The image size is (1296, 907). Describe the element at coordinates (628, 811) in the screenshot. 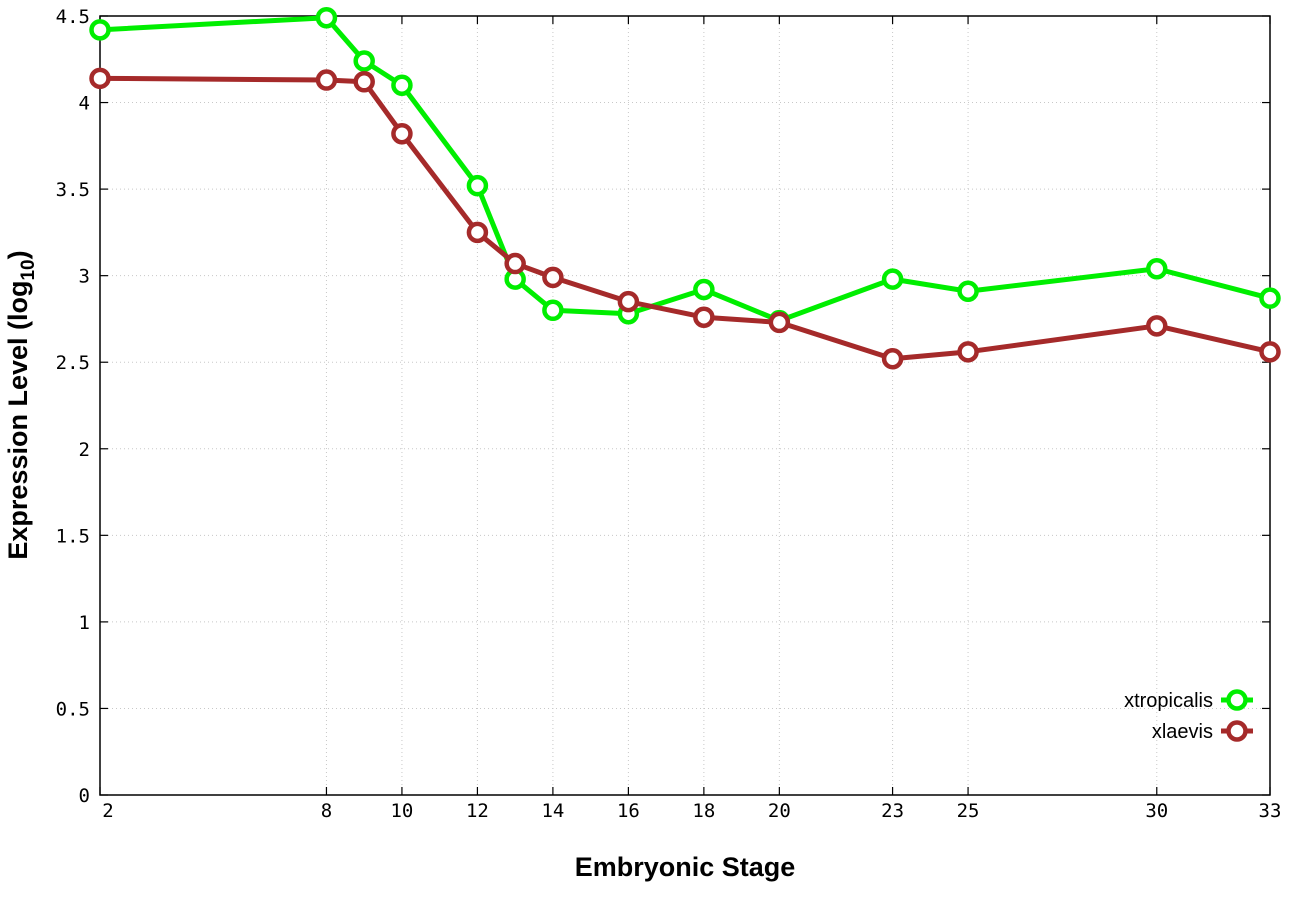

I see `x-tick-label: 16` at that location.